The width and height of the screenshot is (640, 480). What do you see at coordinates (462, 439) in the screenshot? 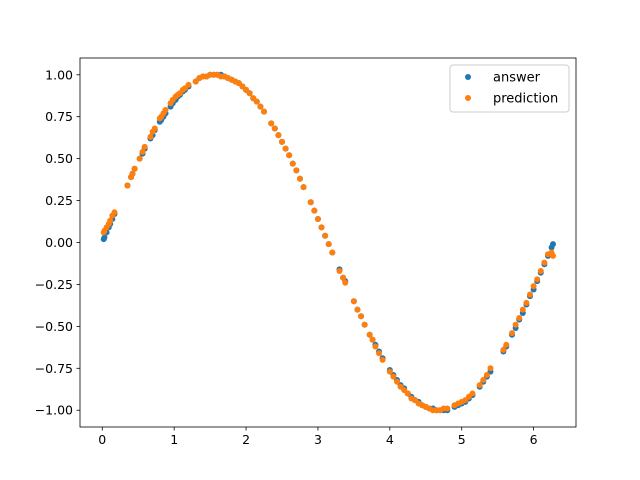
I see `x-tick-label: 5` at bounding box center [462, 439].